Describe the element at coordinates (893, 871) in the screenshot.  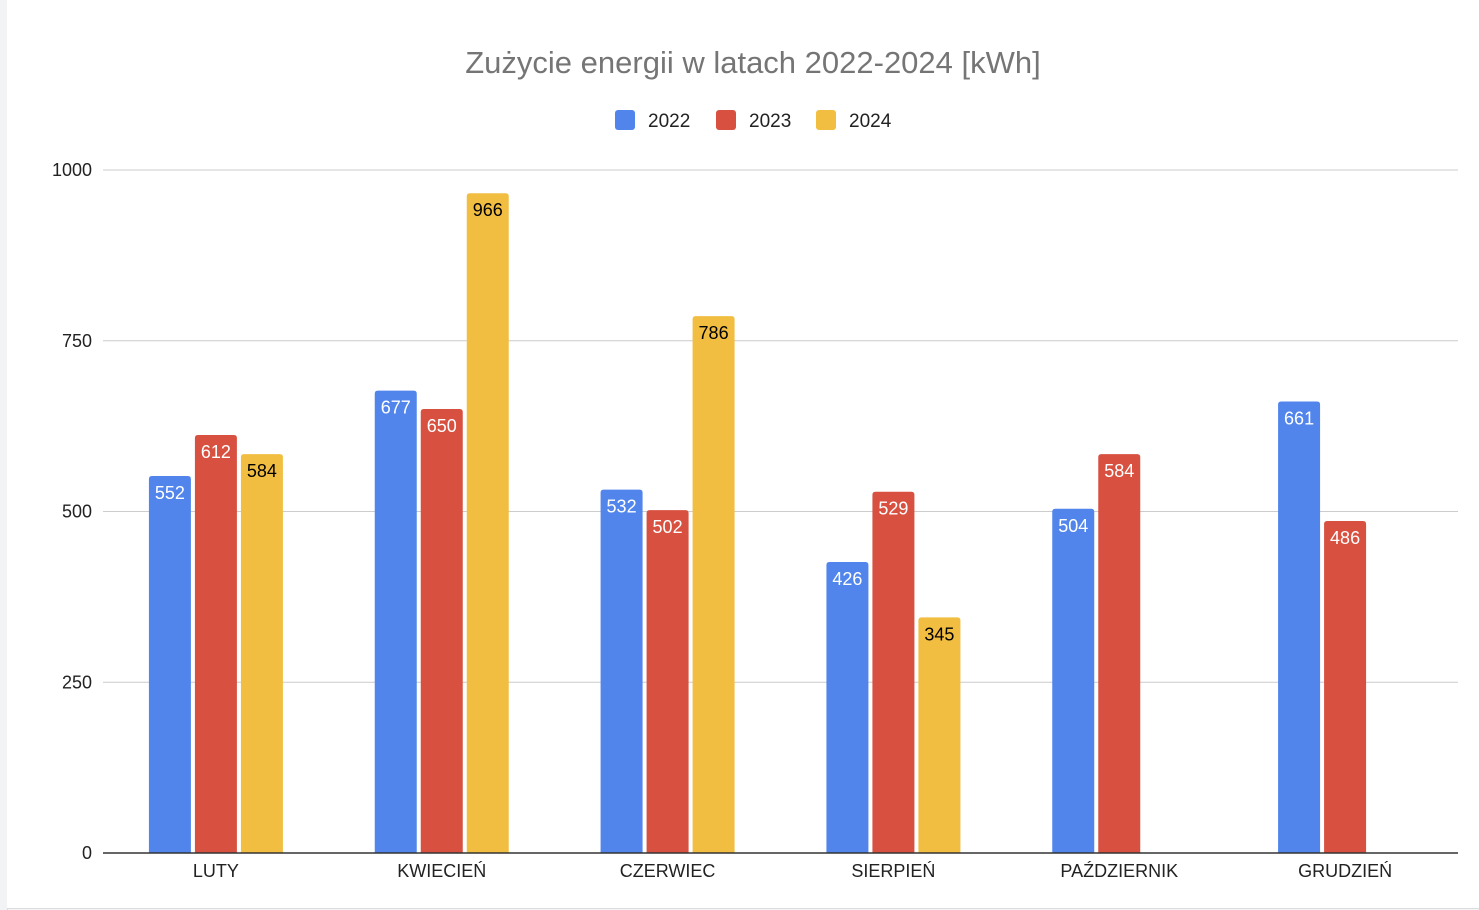
I see `x-tick-label: SIERPIEŃ` at that location.